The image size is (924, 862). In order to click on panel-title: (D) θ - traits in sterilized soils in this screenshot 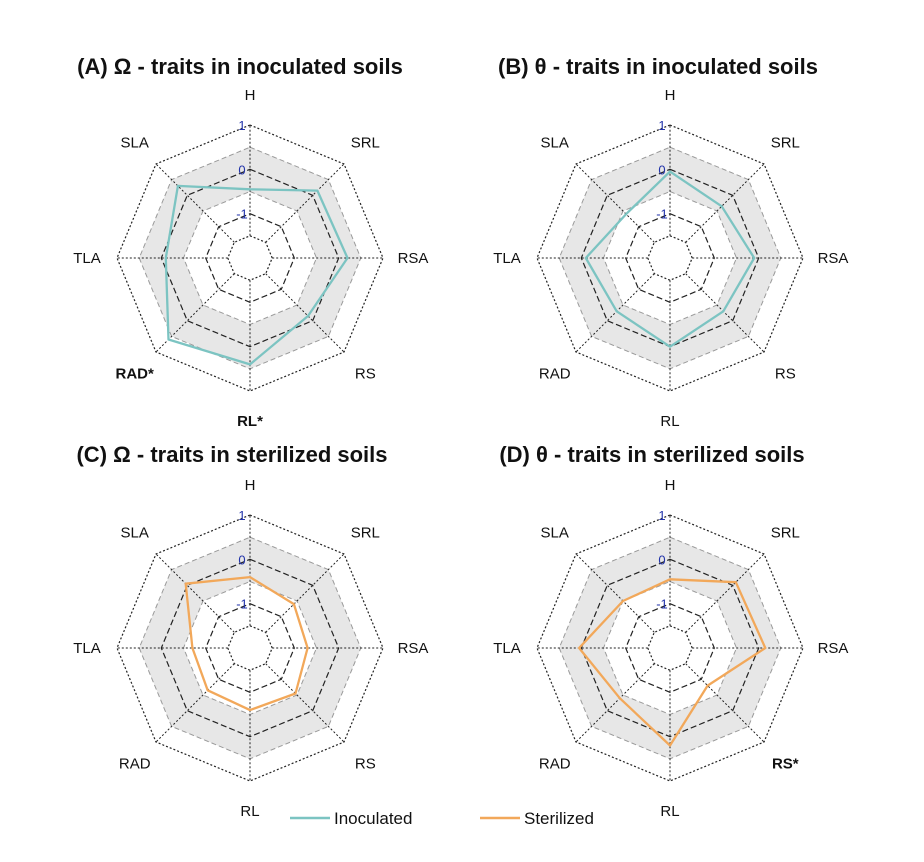, I will do `click(651, 454)`.